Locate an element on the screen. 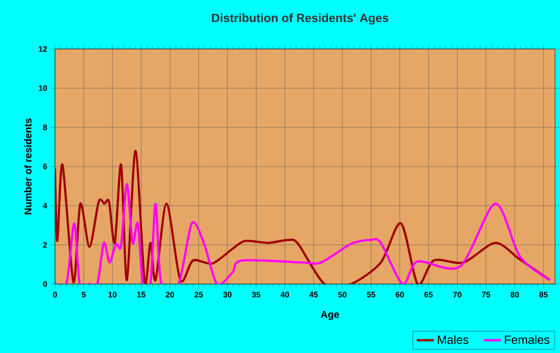  x-axis-title: Age is located at coordinates (330, 315).